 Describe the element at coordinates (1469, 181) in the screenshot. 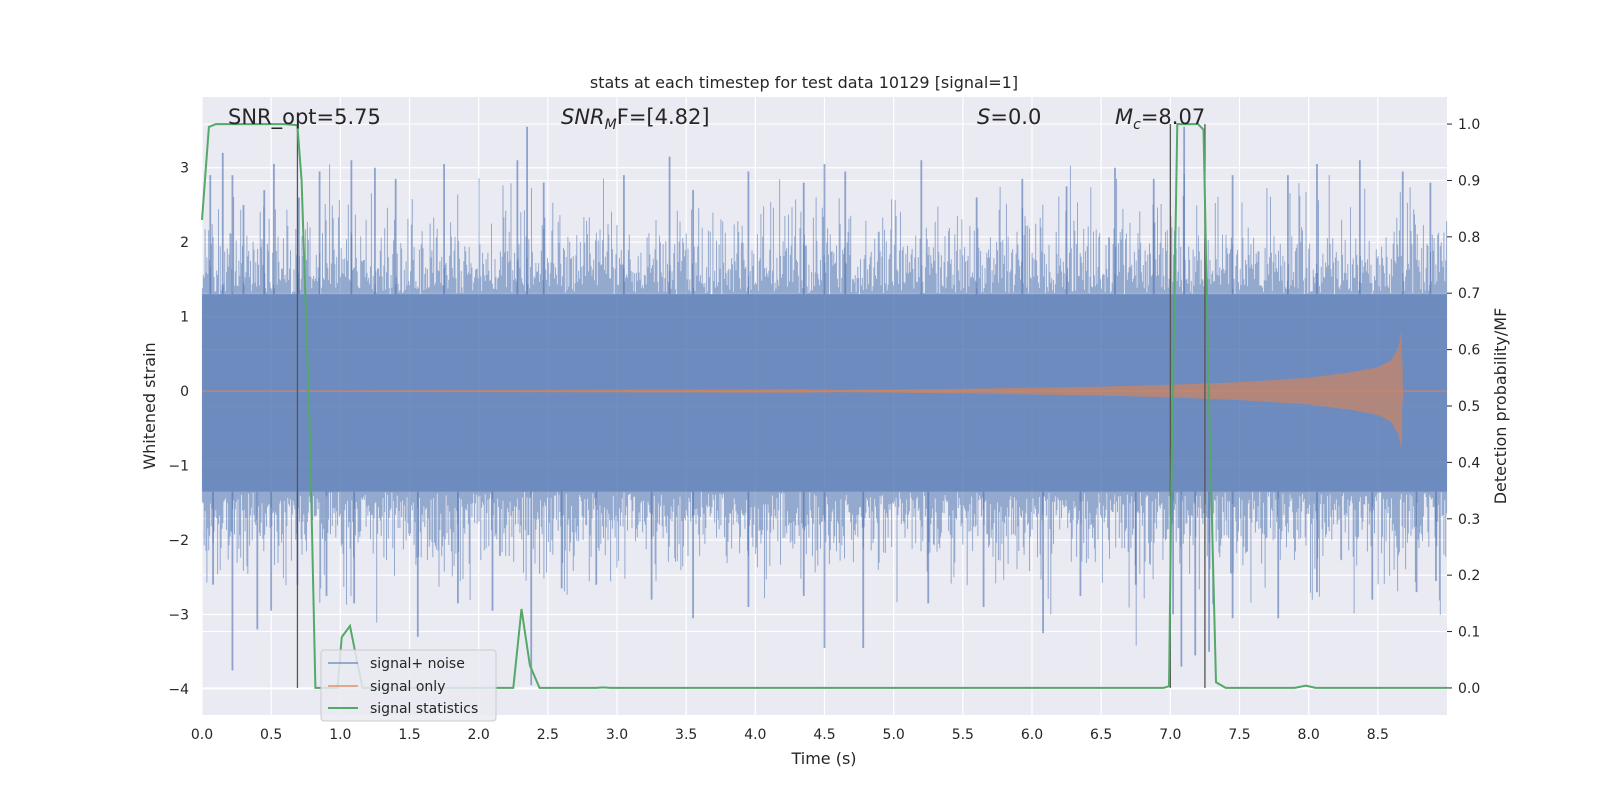

I see `y2-tick-label: 0.9` at that location.